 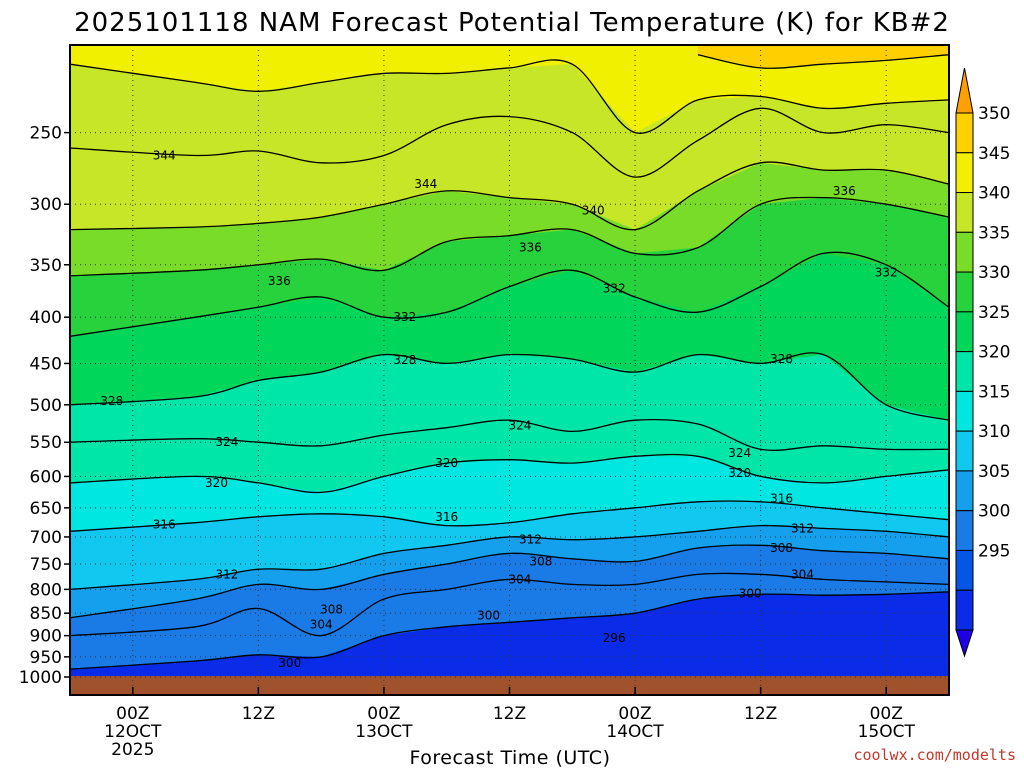 What do you see at coordinates (994, 551) in the screenshot?
I see `colorbar-label: 295` at bounding box center [994, 551].